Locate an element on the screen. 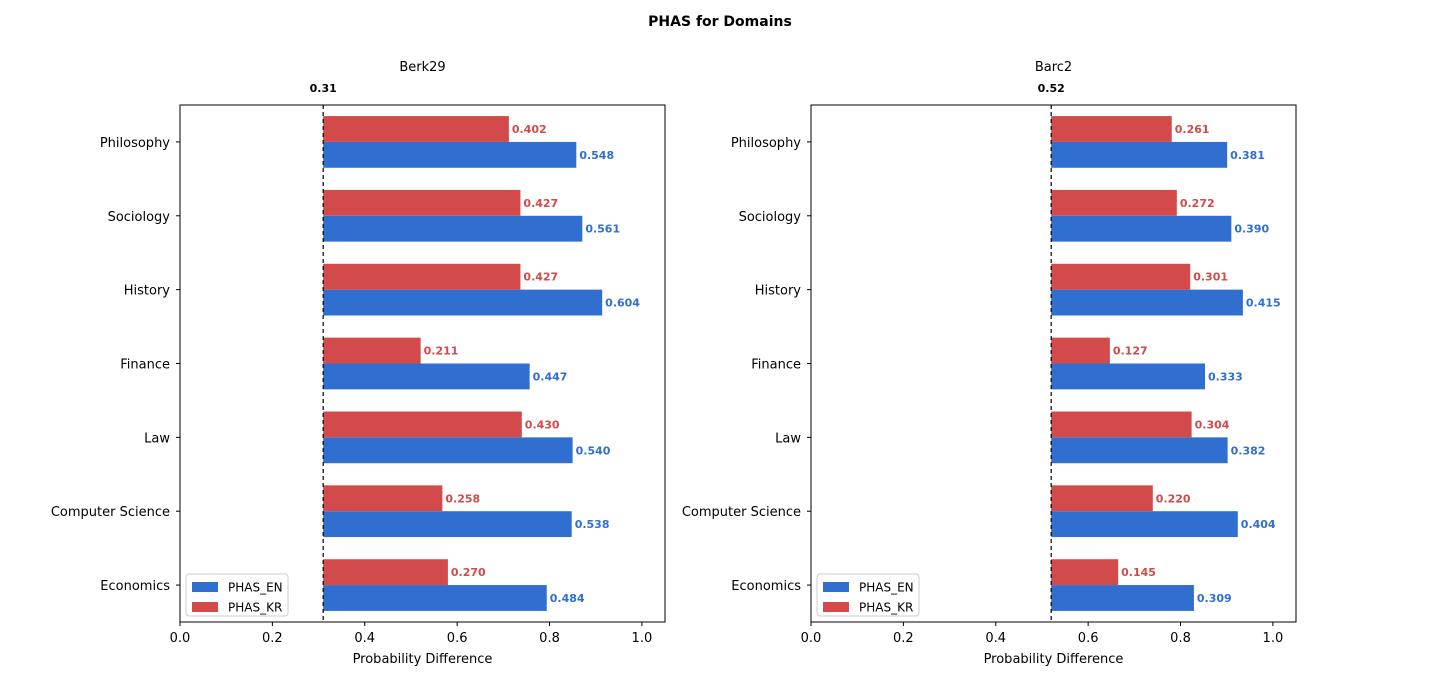 The image size is (1440, 700). bar-value-label: 0.404 is located at coordinates (1258, 524).